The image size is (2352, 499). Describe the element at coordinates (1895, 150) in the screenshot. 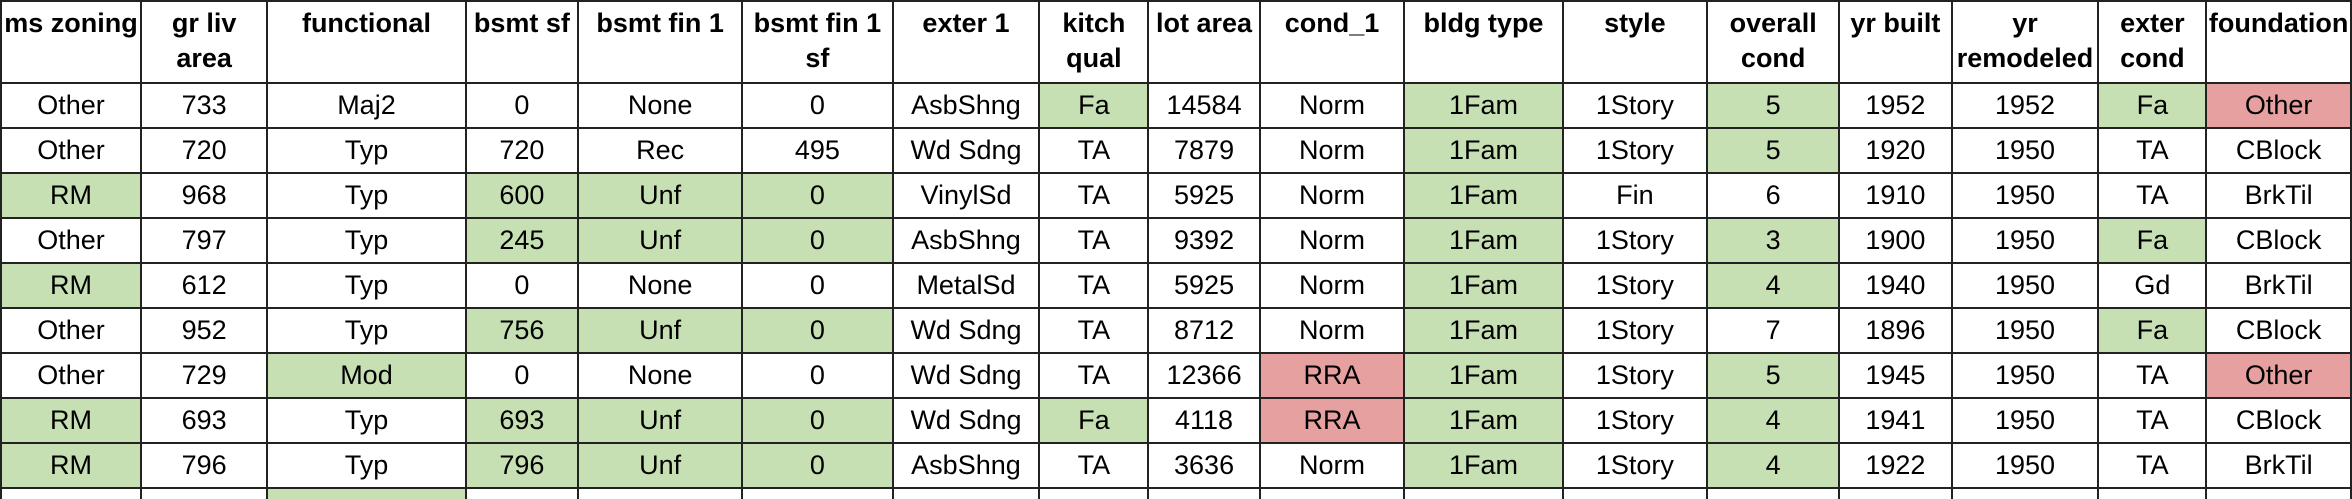

I see `table-cell: 1920` at that location.